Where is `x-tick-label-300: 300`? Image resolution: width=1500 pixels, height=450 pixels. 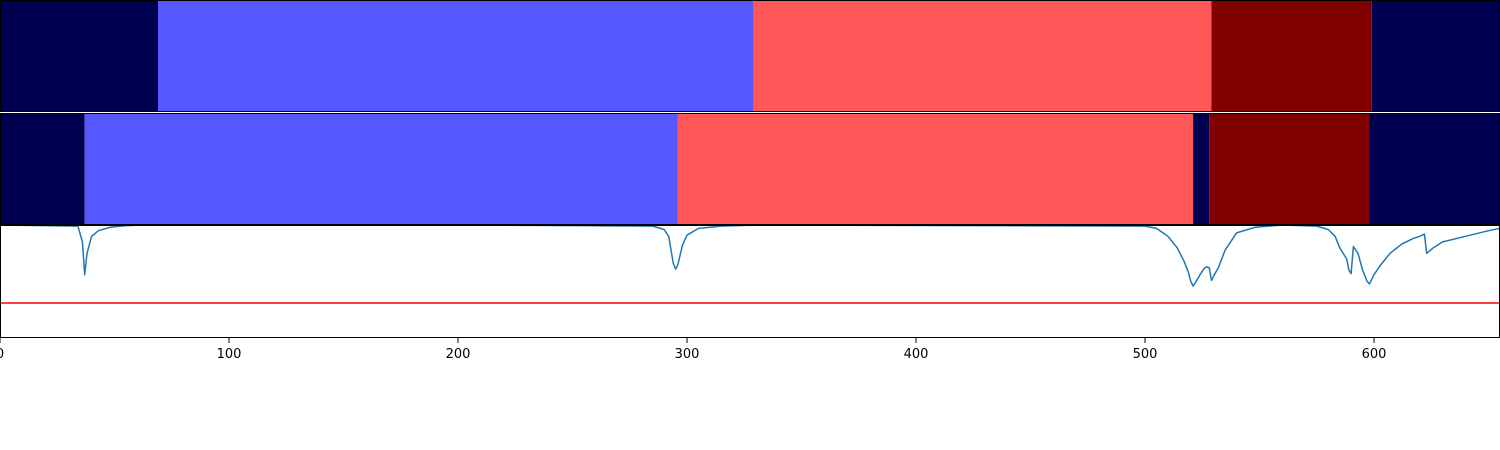
x-tick-label-300: 300 is located at coordinates (687, 354).